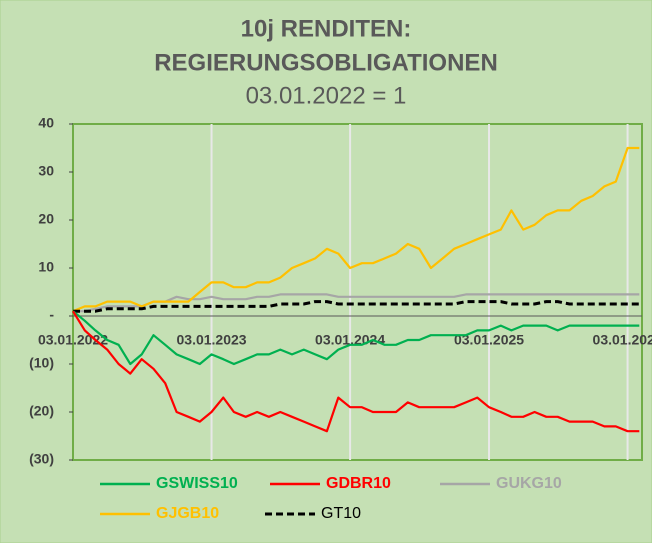  I want to click on x-tick-label: 03.01.2026, so click(622, 340).